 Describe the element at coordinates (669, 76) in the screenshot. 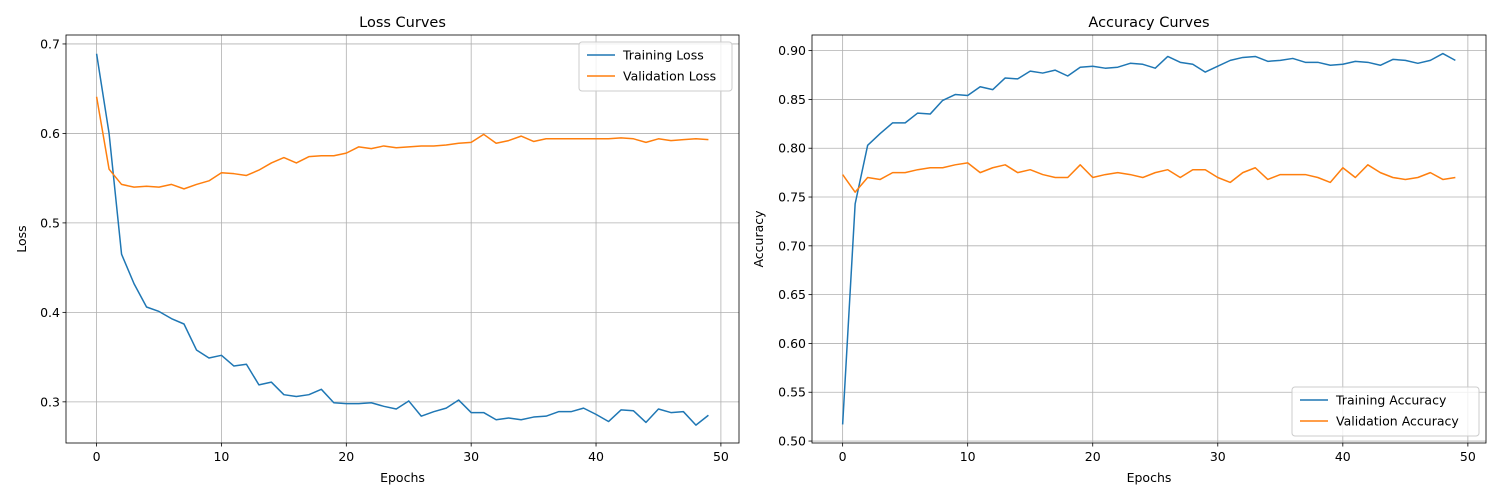

I see `legend-label: Validation Loss` at that location.